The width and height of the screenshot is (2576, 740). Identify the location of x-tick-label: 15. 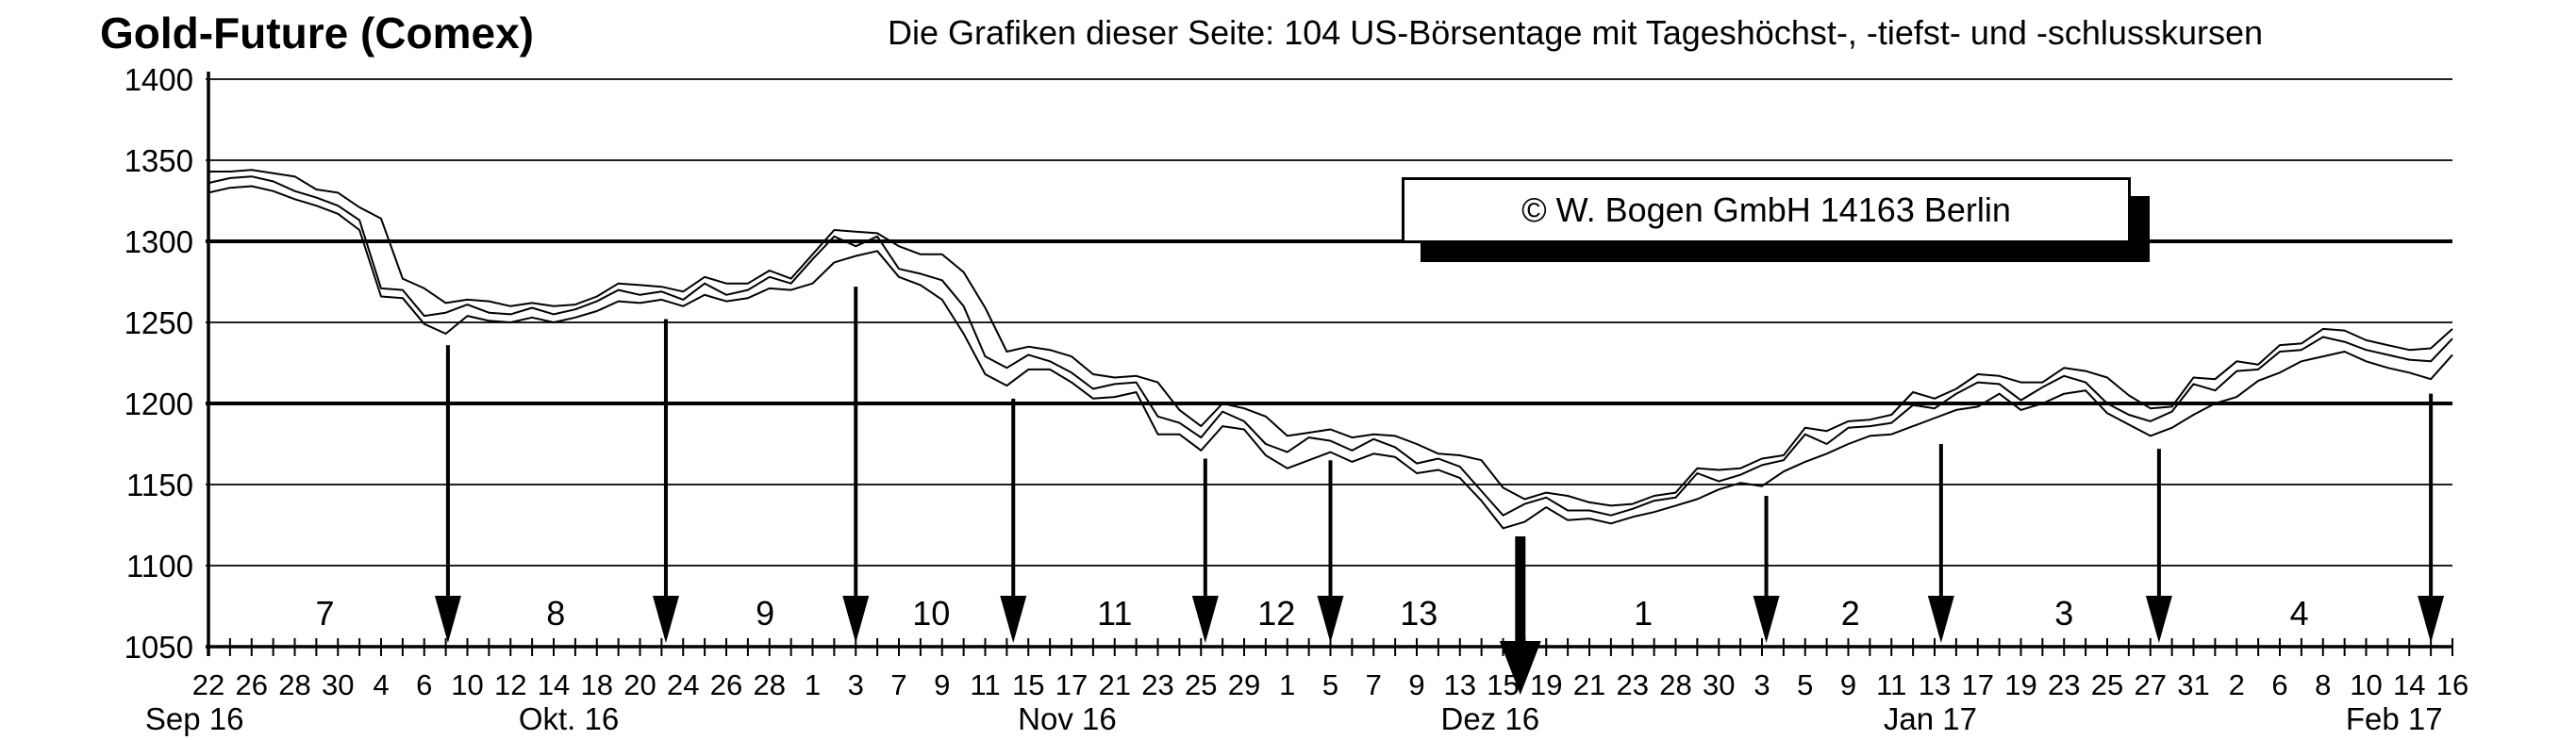
(1028, 684).